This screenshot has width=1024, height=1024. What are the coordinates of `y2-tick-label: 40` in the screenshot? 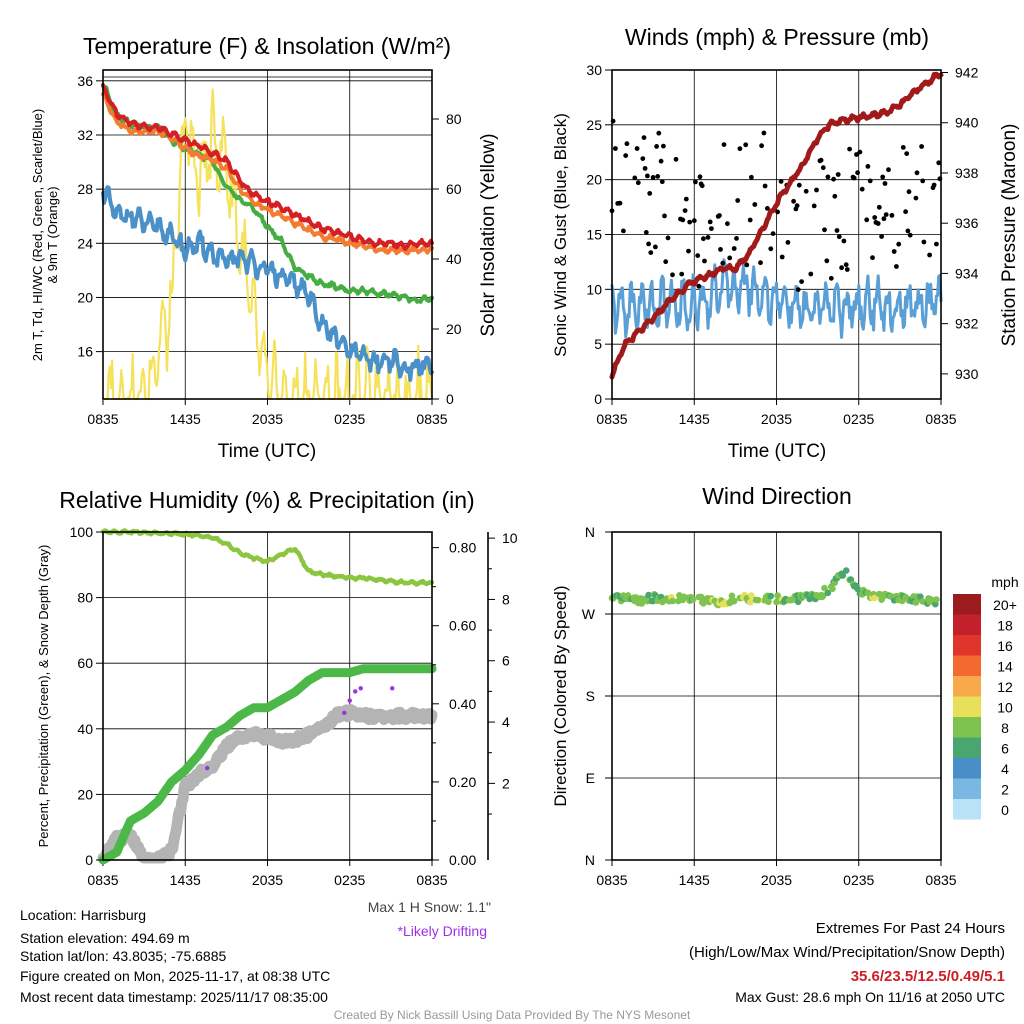 It's located at (454, 259).